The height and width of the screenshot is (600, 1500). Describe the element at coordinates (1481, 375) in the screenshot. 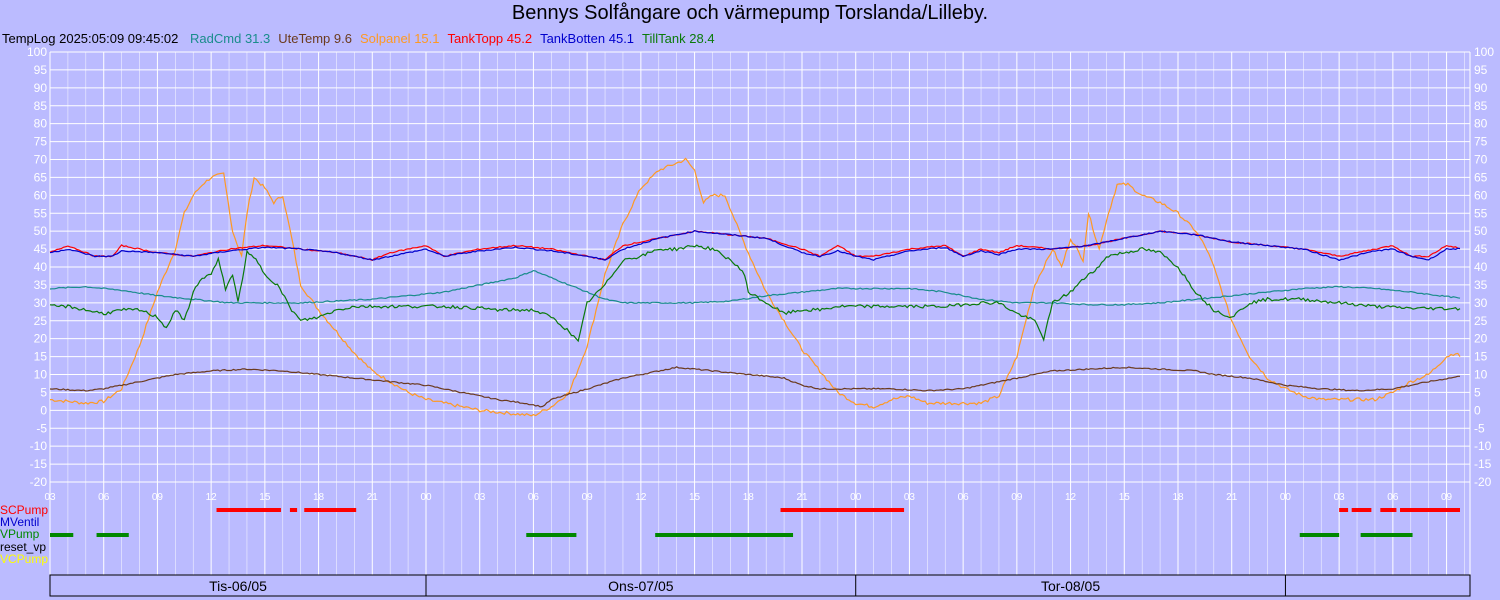

I see `y-tick-right: 10` at that location.